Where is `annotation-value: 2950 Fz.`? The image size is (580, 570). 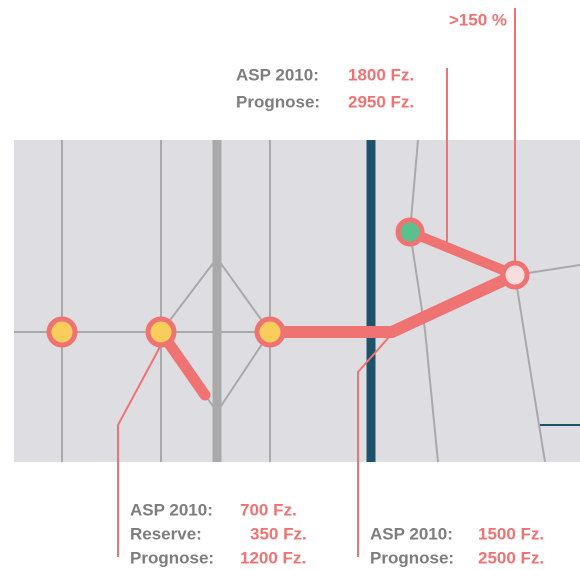 annotation-value: 2950 Fz. is located at coordinates (381, 101).